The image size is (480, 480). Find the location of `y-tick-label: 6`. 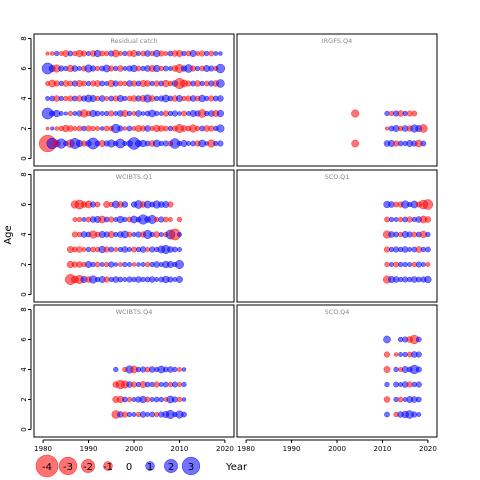

y-tick-label: 6 is located at coordinates (24, 339).